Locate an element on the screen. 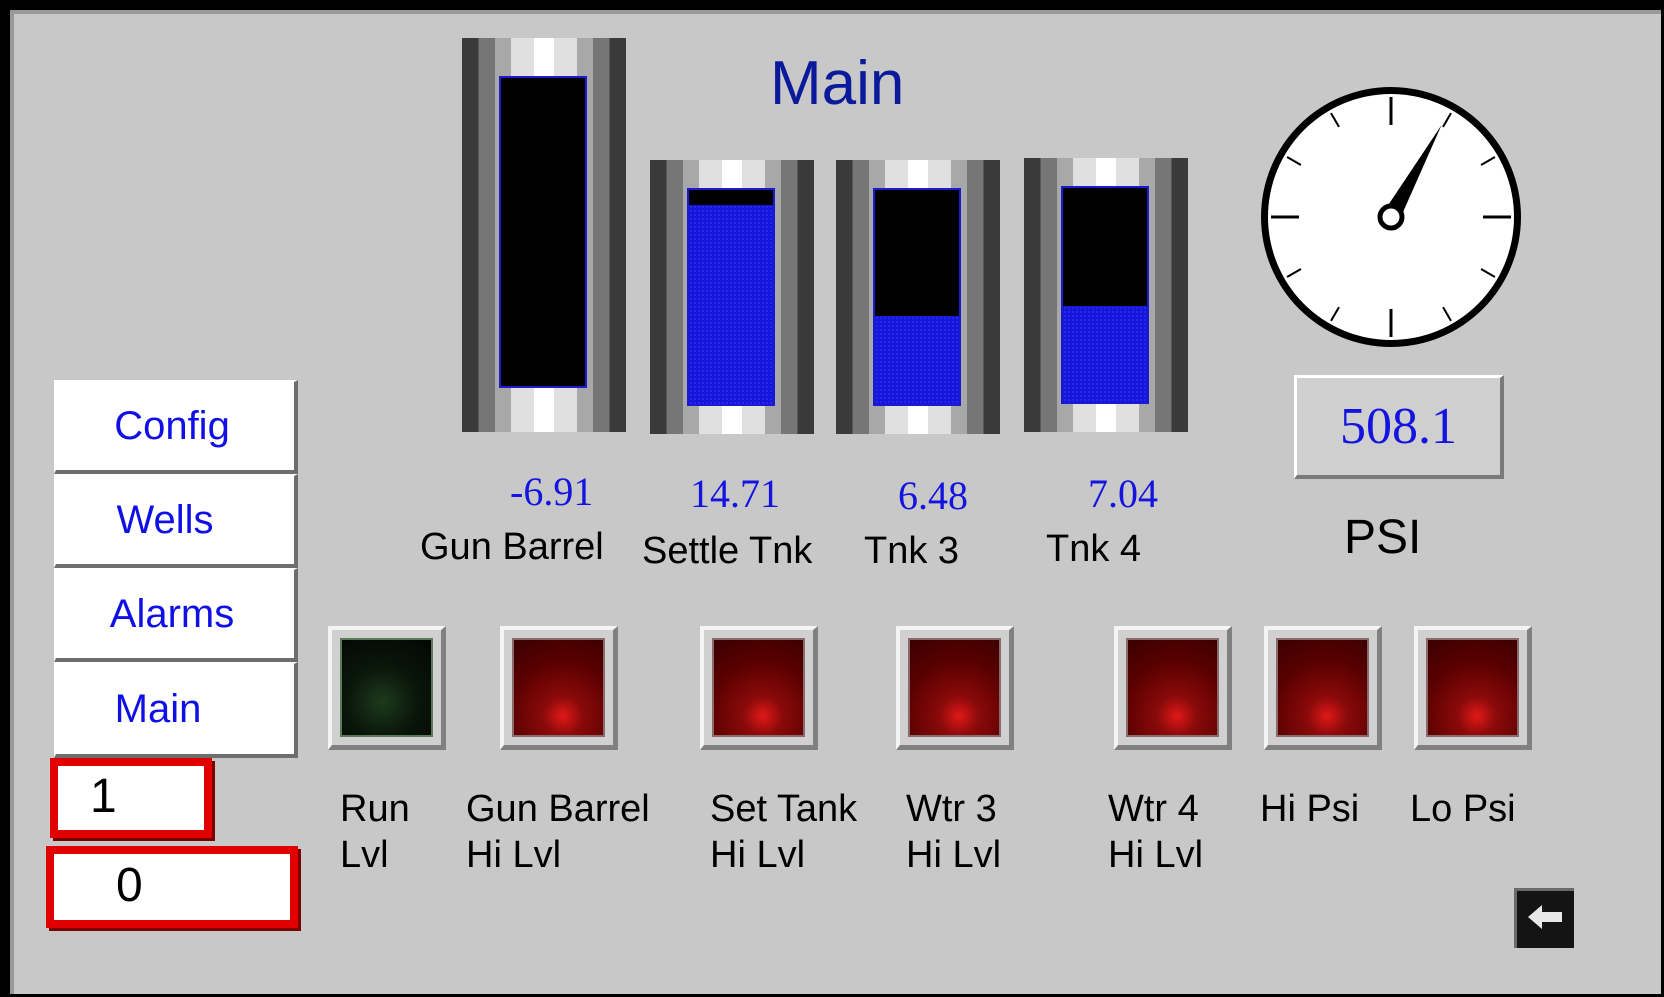 This screenshot has width=1664, height=997. indicator-wtr-4-hi-lvl is located at coordinates (1173, 688).